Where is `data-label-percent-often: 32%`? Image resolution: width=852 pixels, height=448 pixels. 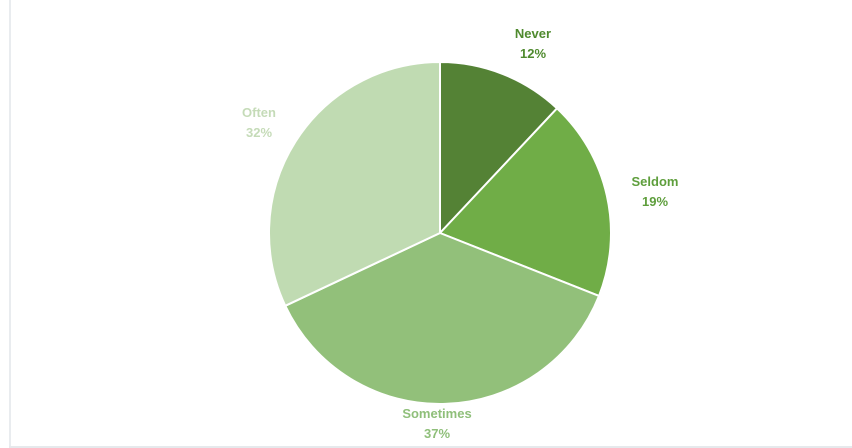
data-label-percent-often: 32% is located at coordinates (259, 132).